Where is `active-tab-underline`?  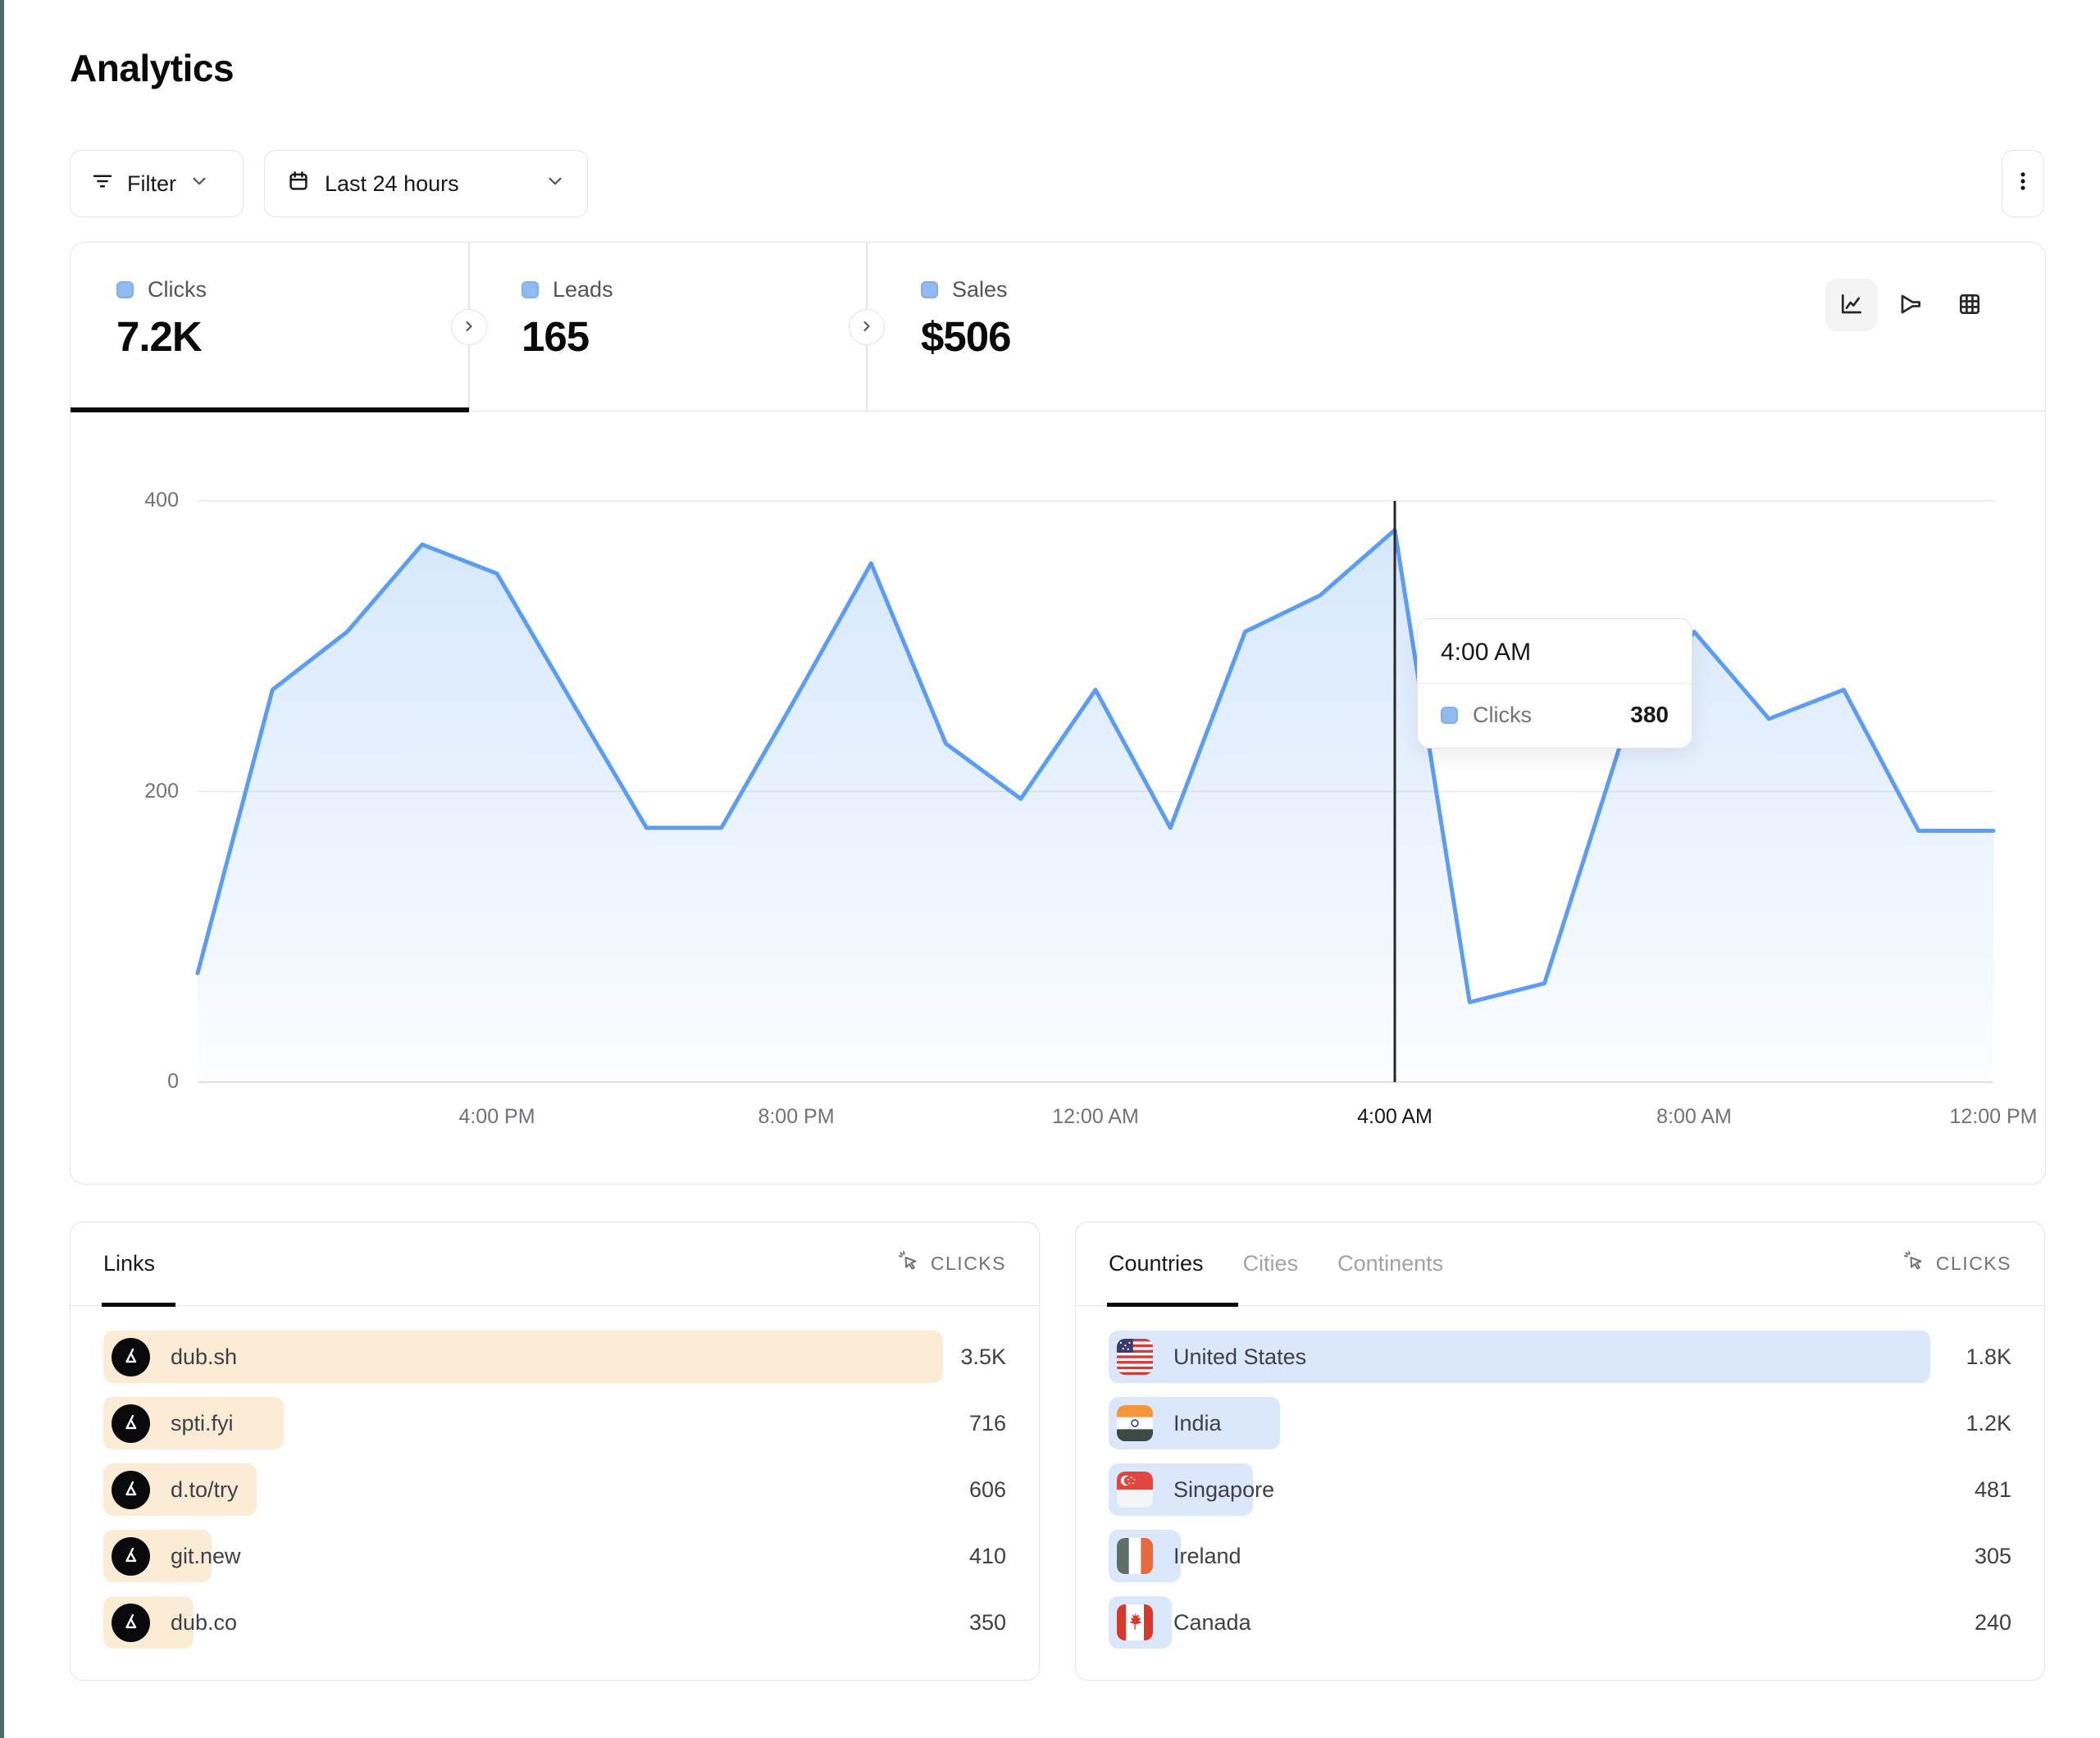
active-tab-underline is located at coordinates (270, 409).